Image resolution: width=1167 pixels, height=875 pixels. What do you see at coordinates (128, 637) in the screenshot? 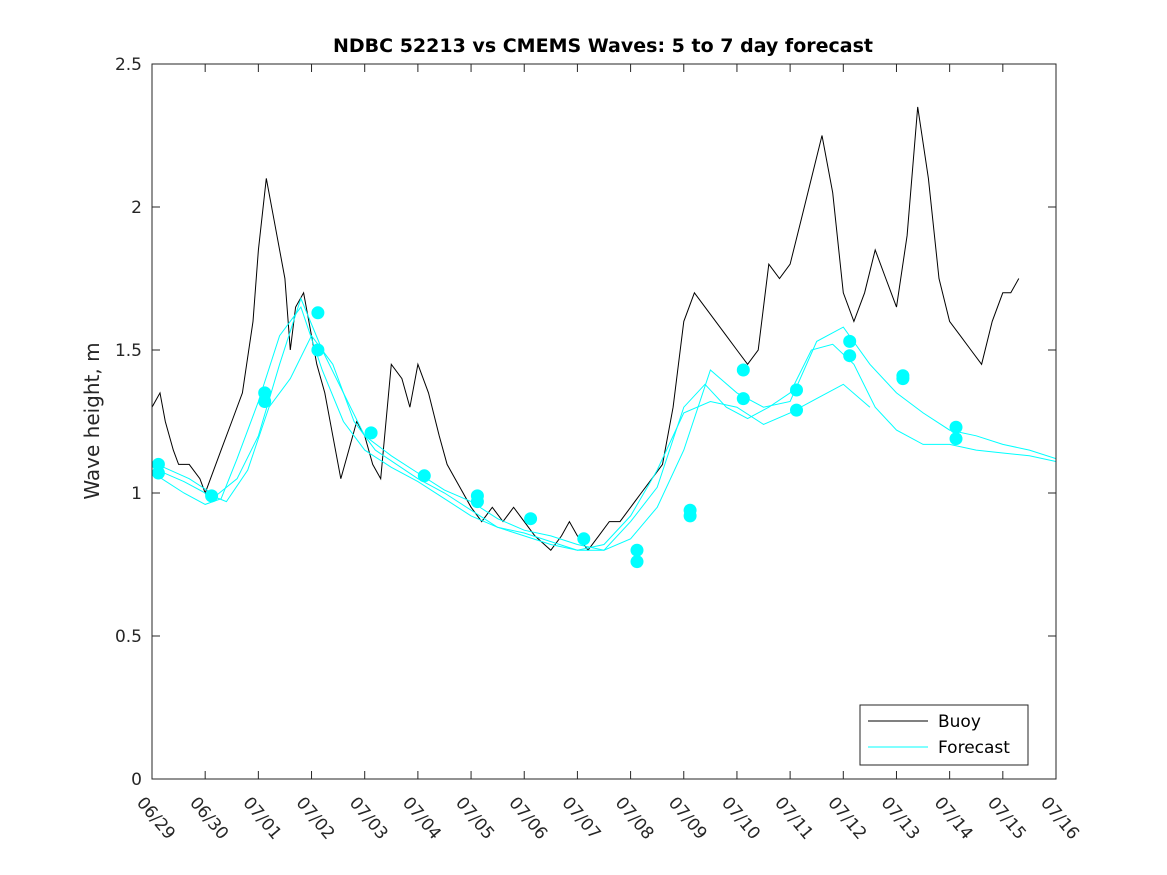
I see `y-tick-label-1: 0.5` at bounding box center [128, 637].